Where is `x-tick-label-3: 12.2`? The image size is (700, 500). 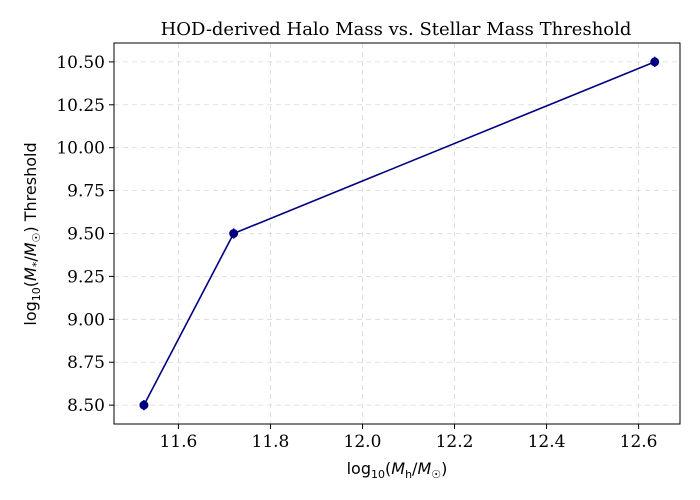 x-tick-label-3: 12.2 is located at coordinates (455, 442).